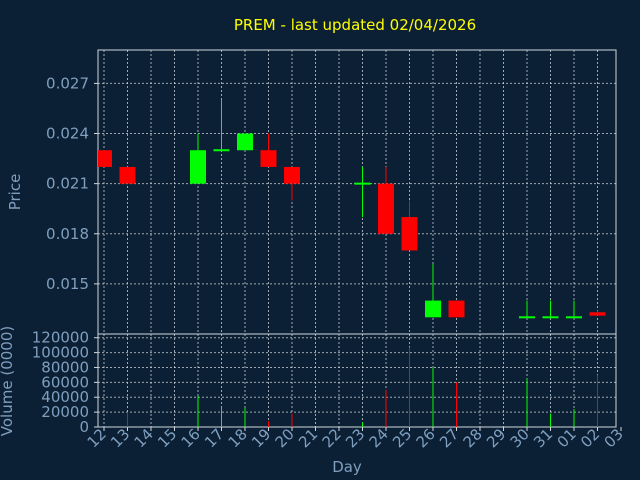 The image size is (640, 480). Describe the element at coordinates (67, 234) in the screenshot. I see `price-tick-label: 0.018` at that location.